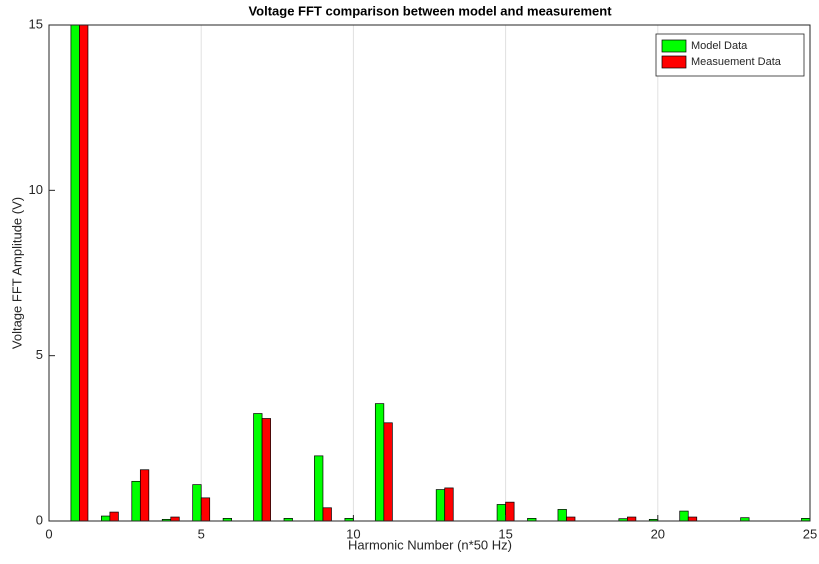 This screenshot has height=564, width=819. What do you see at coordinates (430, 544) in the screenshot?
I see `x-axis-label: Harmonic Number (n*50 Hz)` at bounding box center [430, 544].